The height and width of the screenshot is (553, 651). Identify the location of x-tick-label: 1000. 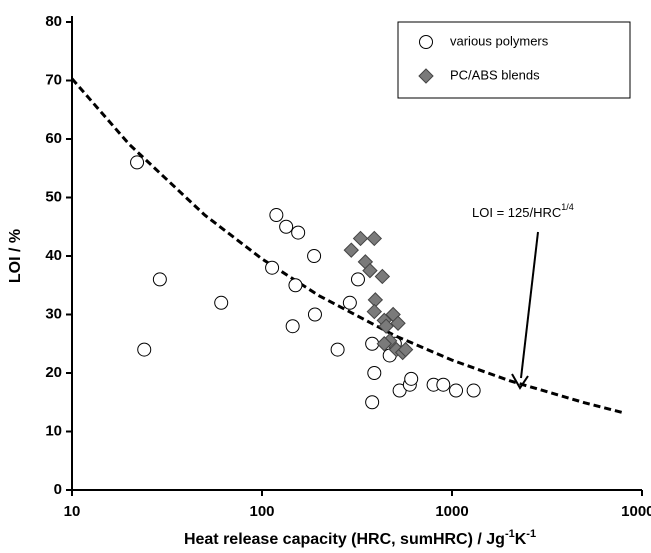
(451, 511).